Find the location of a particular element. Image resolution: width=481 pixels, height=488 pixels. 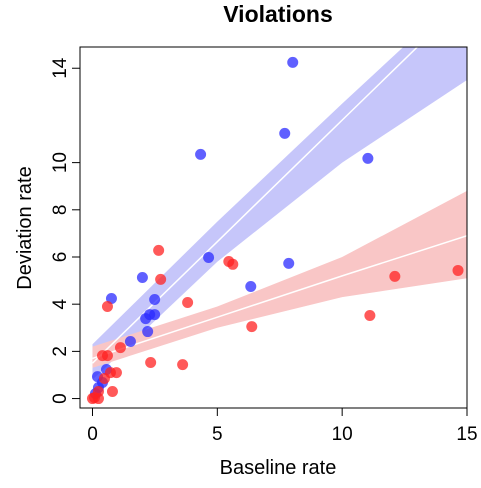

x-tick-label: 15 is located at coordinates (466, 434).